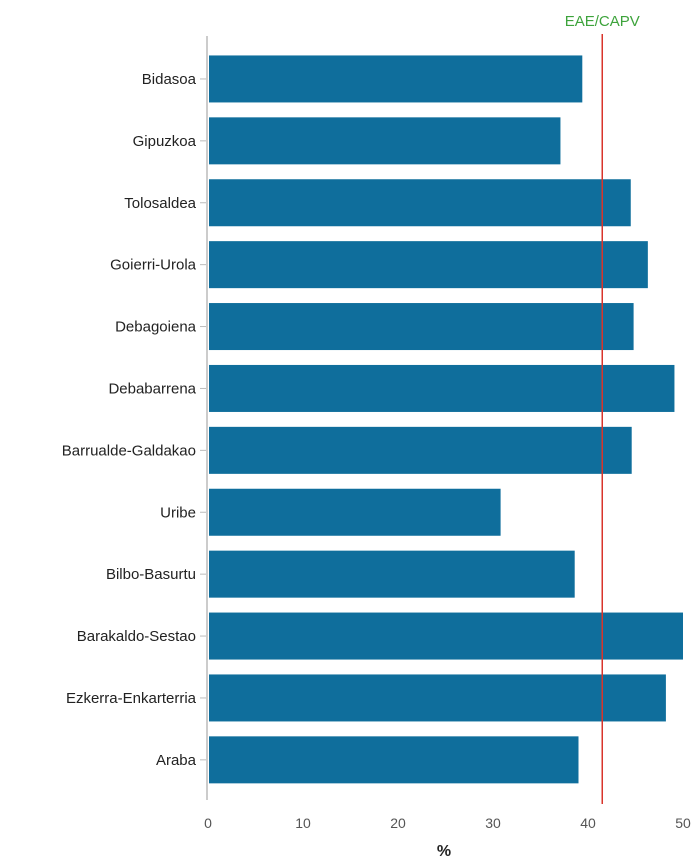 The height and width of the screenshot is (863, 696). What do you see at coordinates (303, 823) in the screenshot?
I see `x-tick-label: 10` at bounding box center [303, 823].